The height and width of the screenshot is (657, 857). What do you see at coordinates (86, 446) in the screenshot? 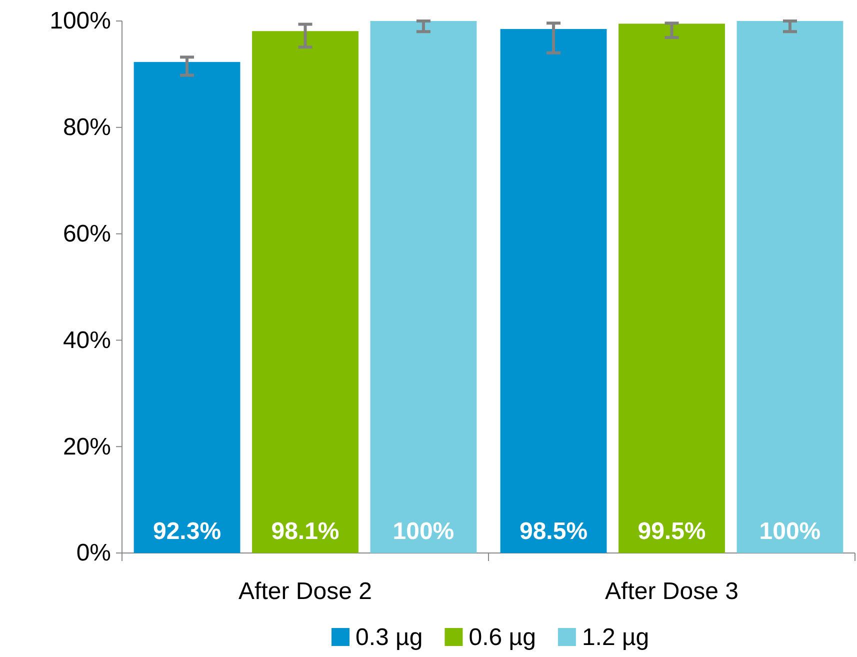
I see `y-tick-label: 20%` at bounding box center [86, 446].